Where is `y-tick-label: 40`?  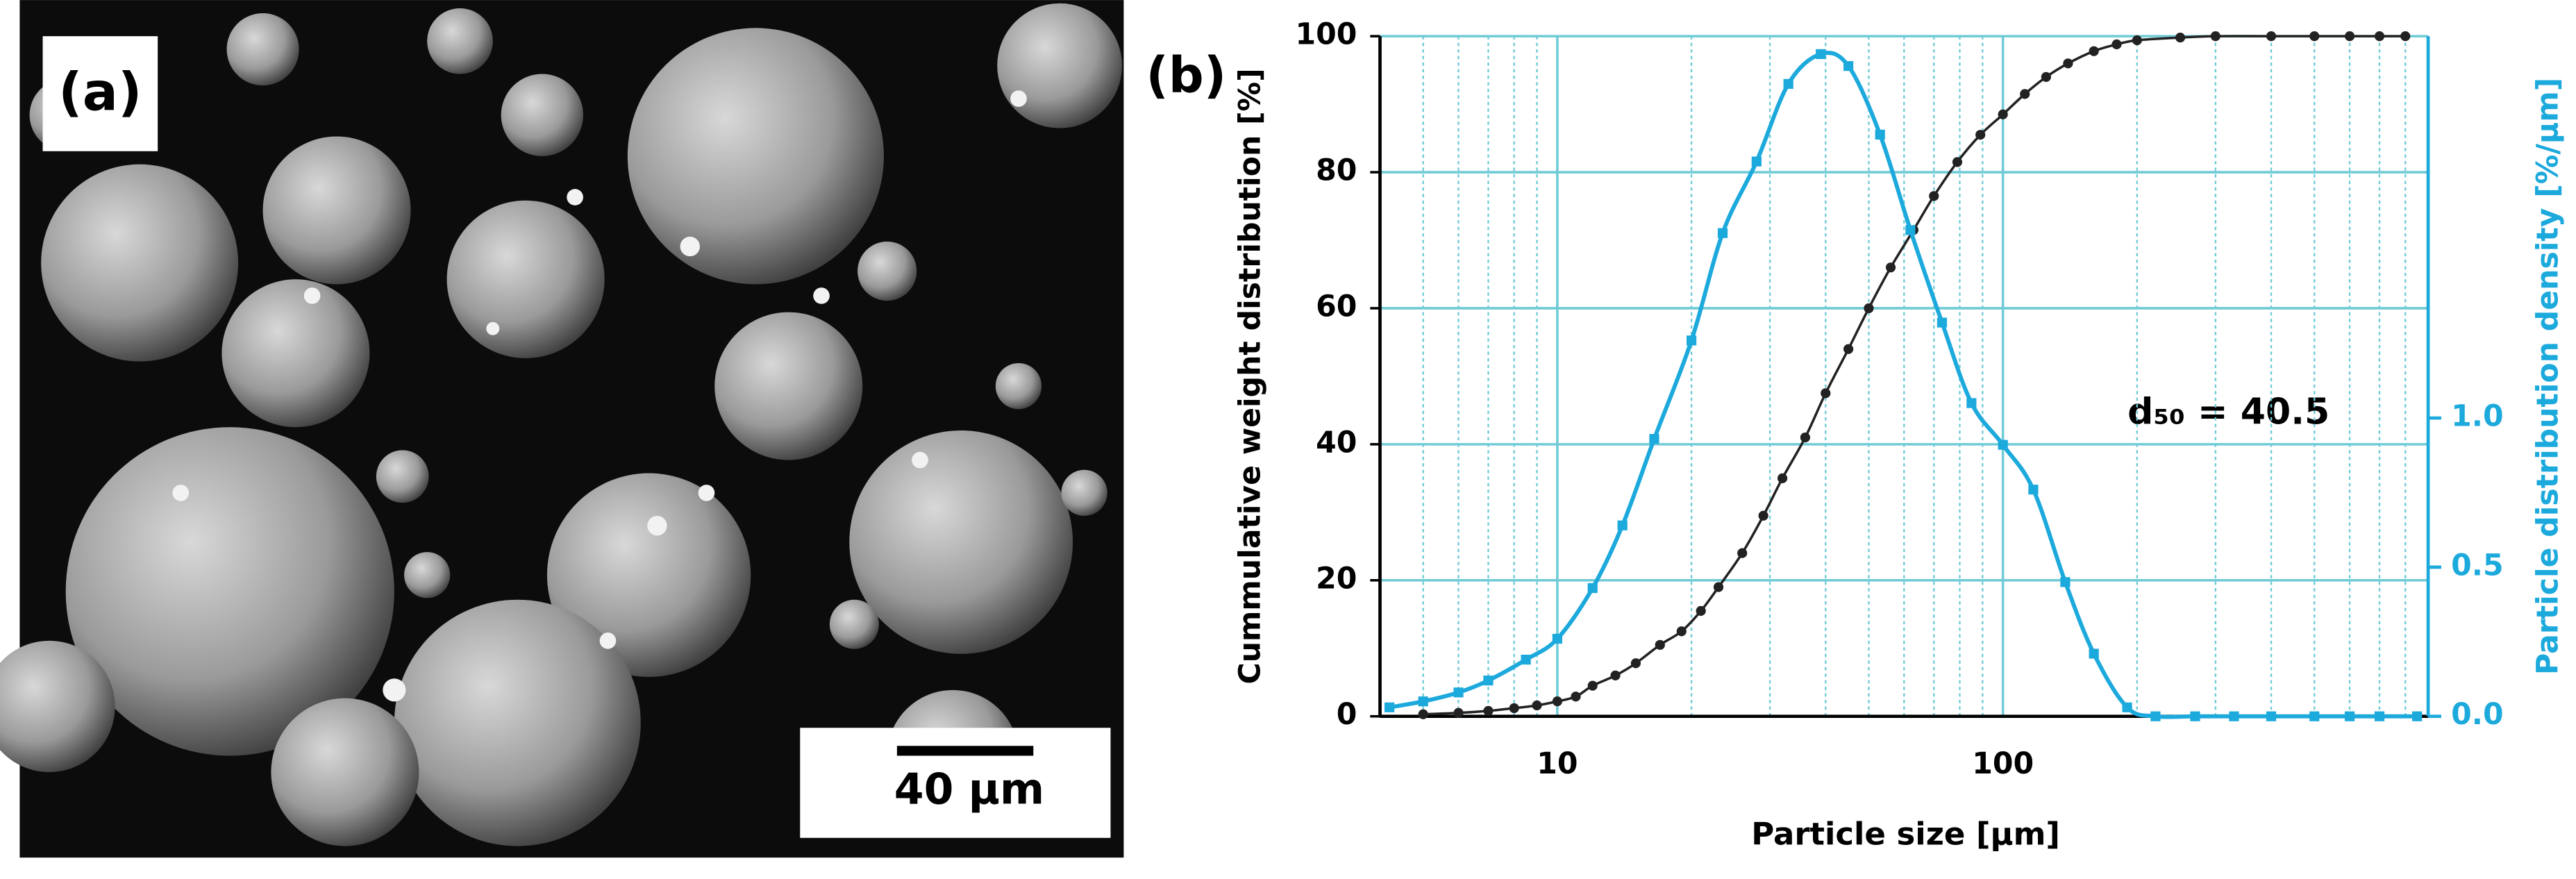 y-tick-label: 40 is located at coordinates (1336, 442).